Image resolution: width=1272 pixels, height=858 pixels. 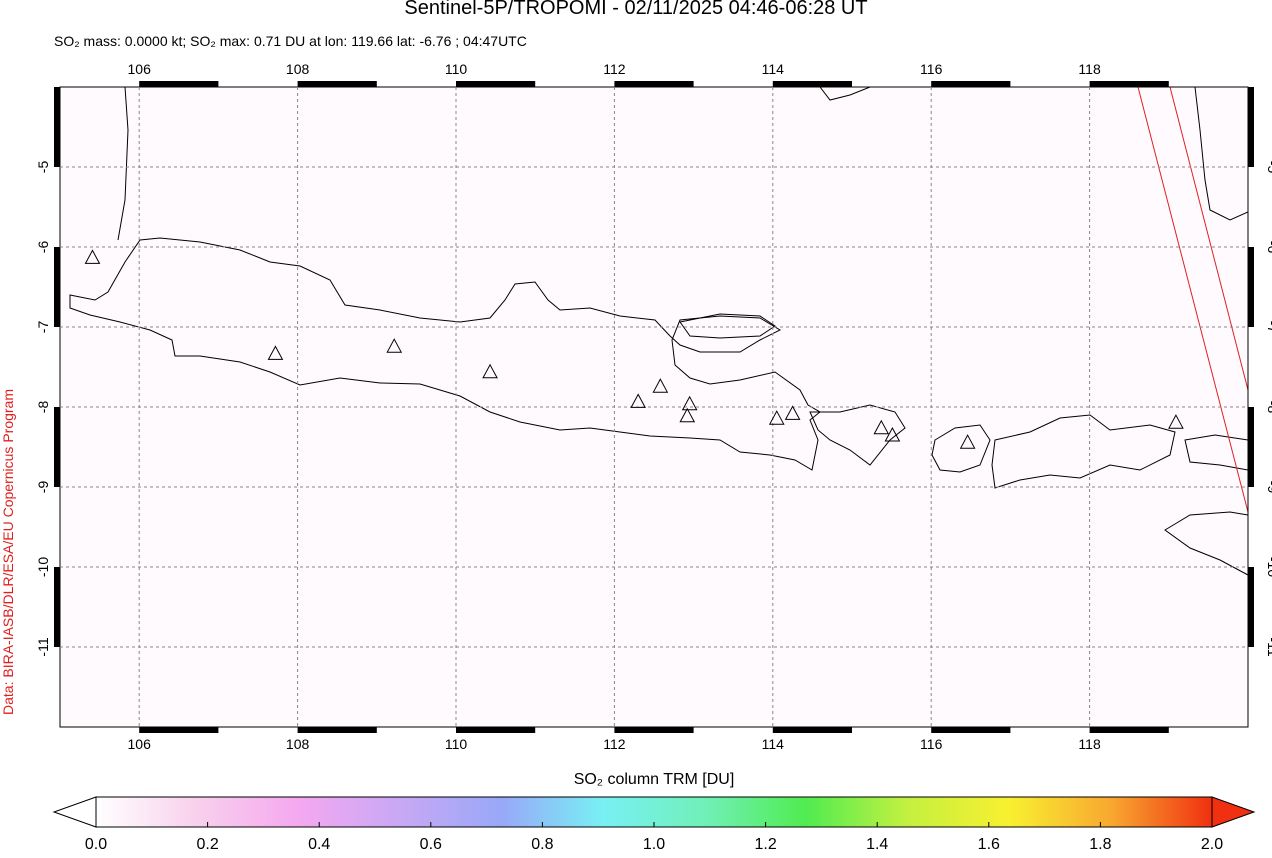 I want to click on colorbar-under, so click(x=74, y=812).